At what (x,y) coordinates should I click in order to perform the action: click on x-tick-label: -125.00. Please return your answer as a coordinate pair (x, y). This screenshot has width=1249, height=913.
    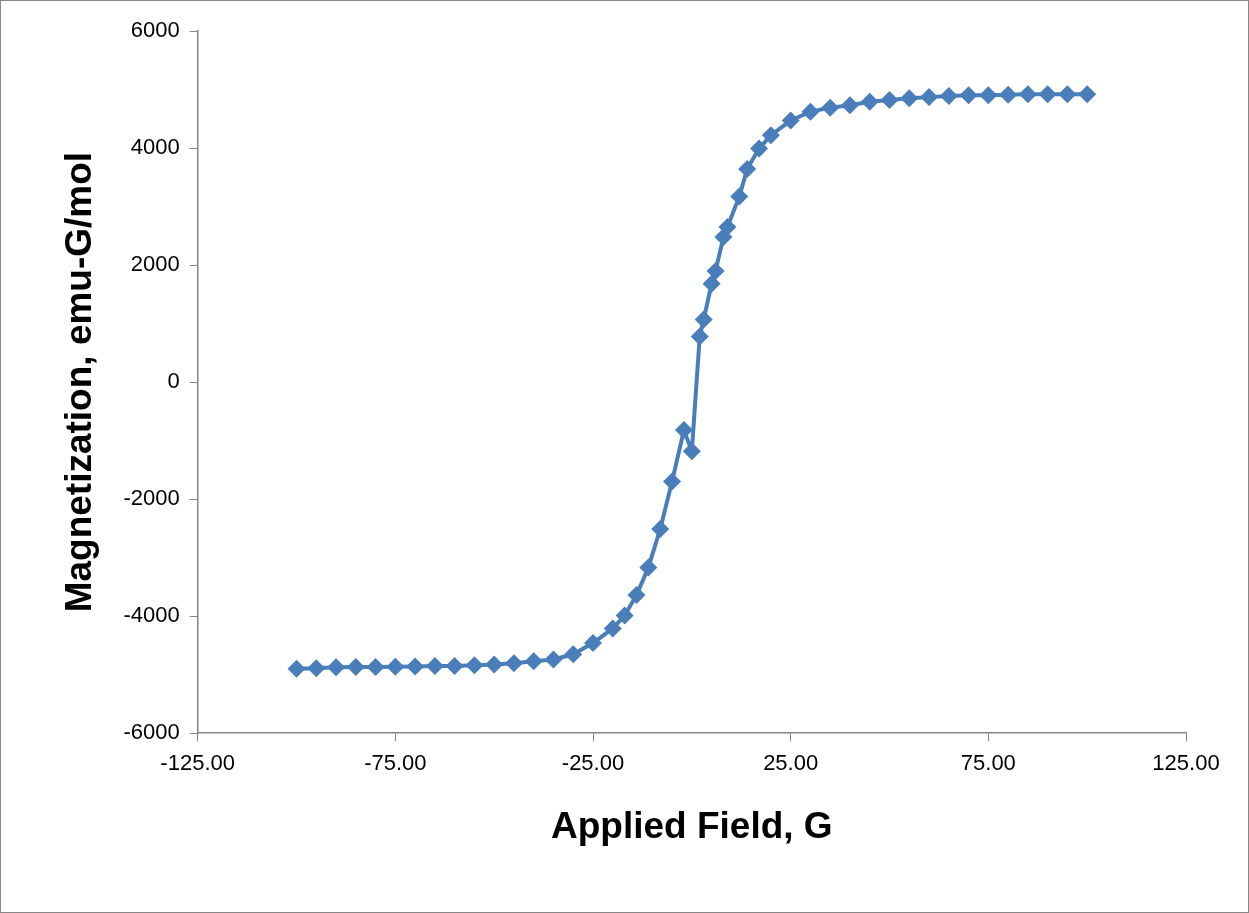
    Looking at the image, I should click on (197, 763).